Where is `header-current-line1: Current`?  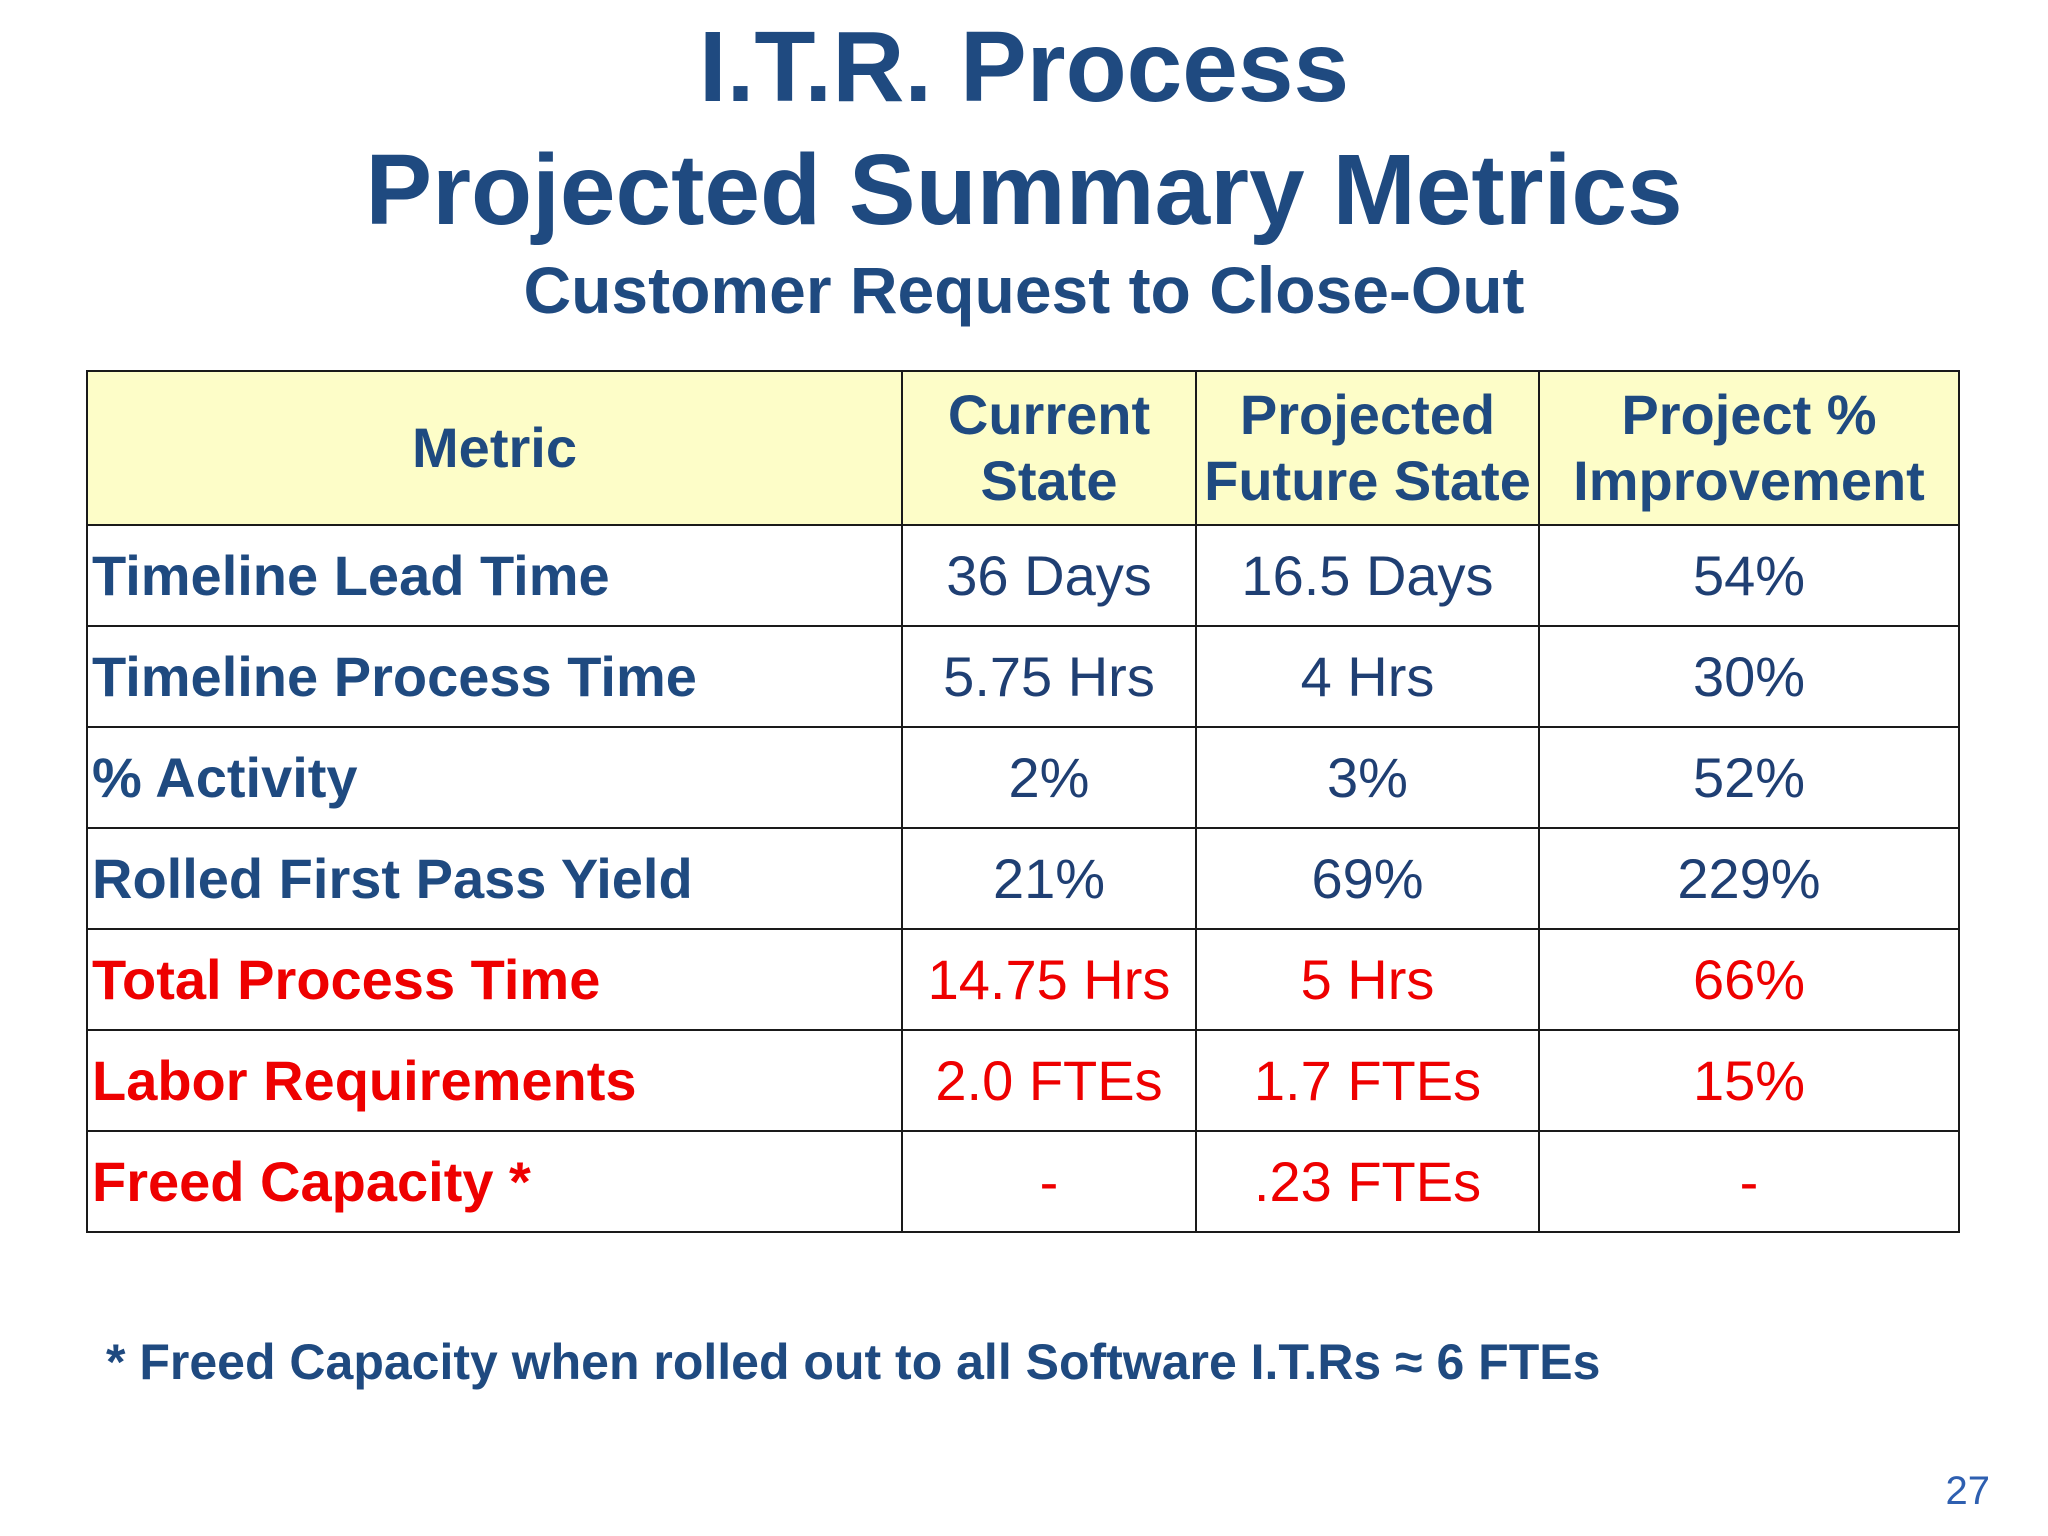
header-current-line1: Current is located at coordinates (1049, 414).